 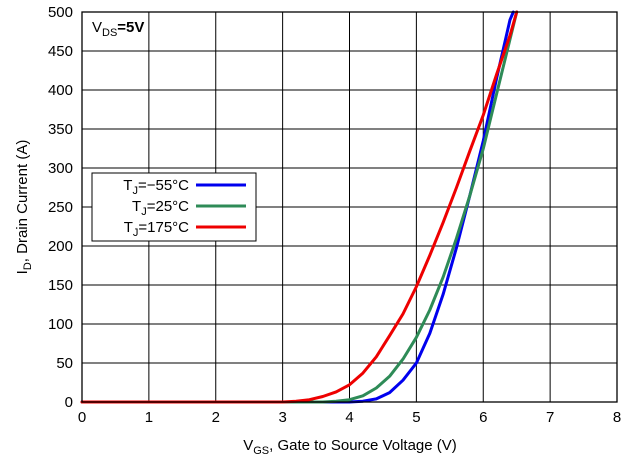 I want to click on vds-annotation-sub: DS, so click(x=109, y=33).